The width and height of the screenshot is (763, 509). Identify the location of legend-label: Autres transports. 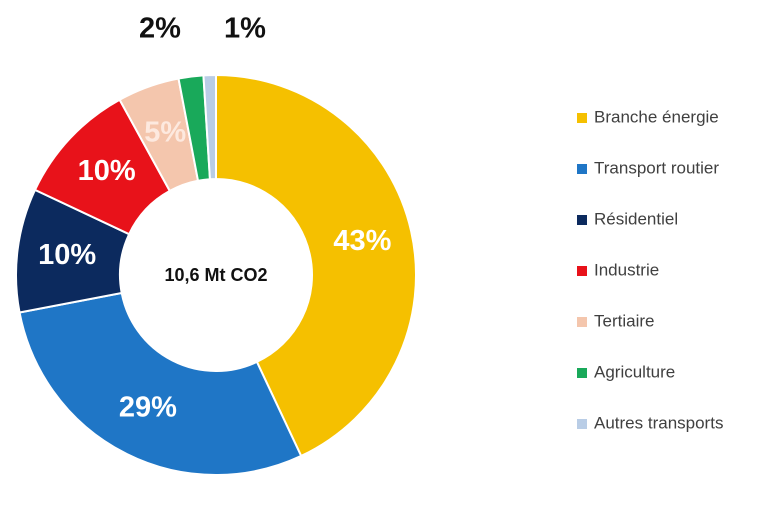
(658, 422).